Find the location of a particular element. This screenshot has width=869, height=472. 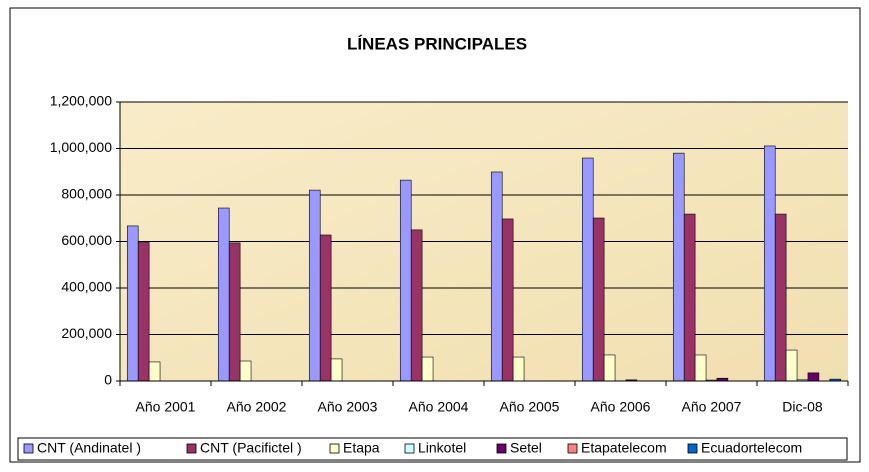

legend-box is located at coordinates (432, 449).